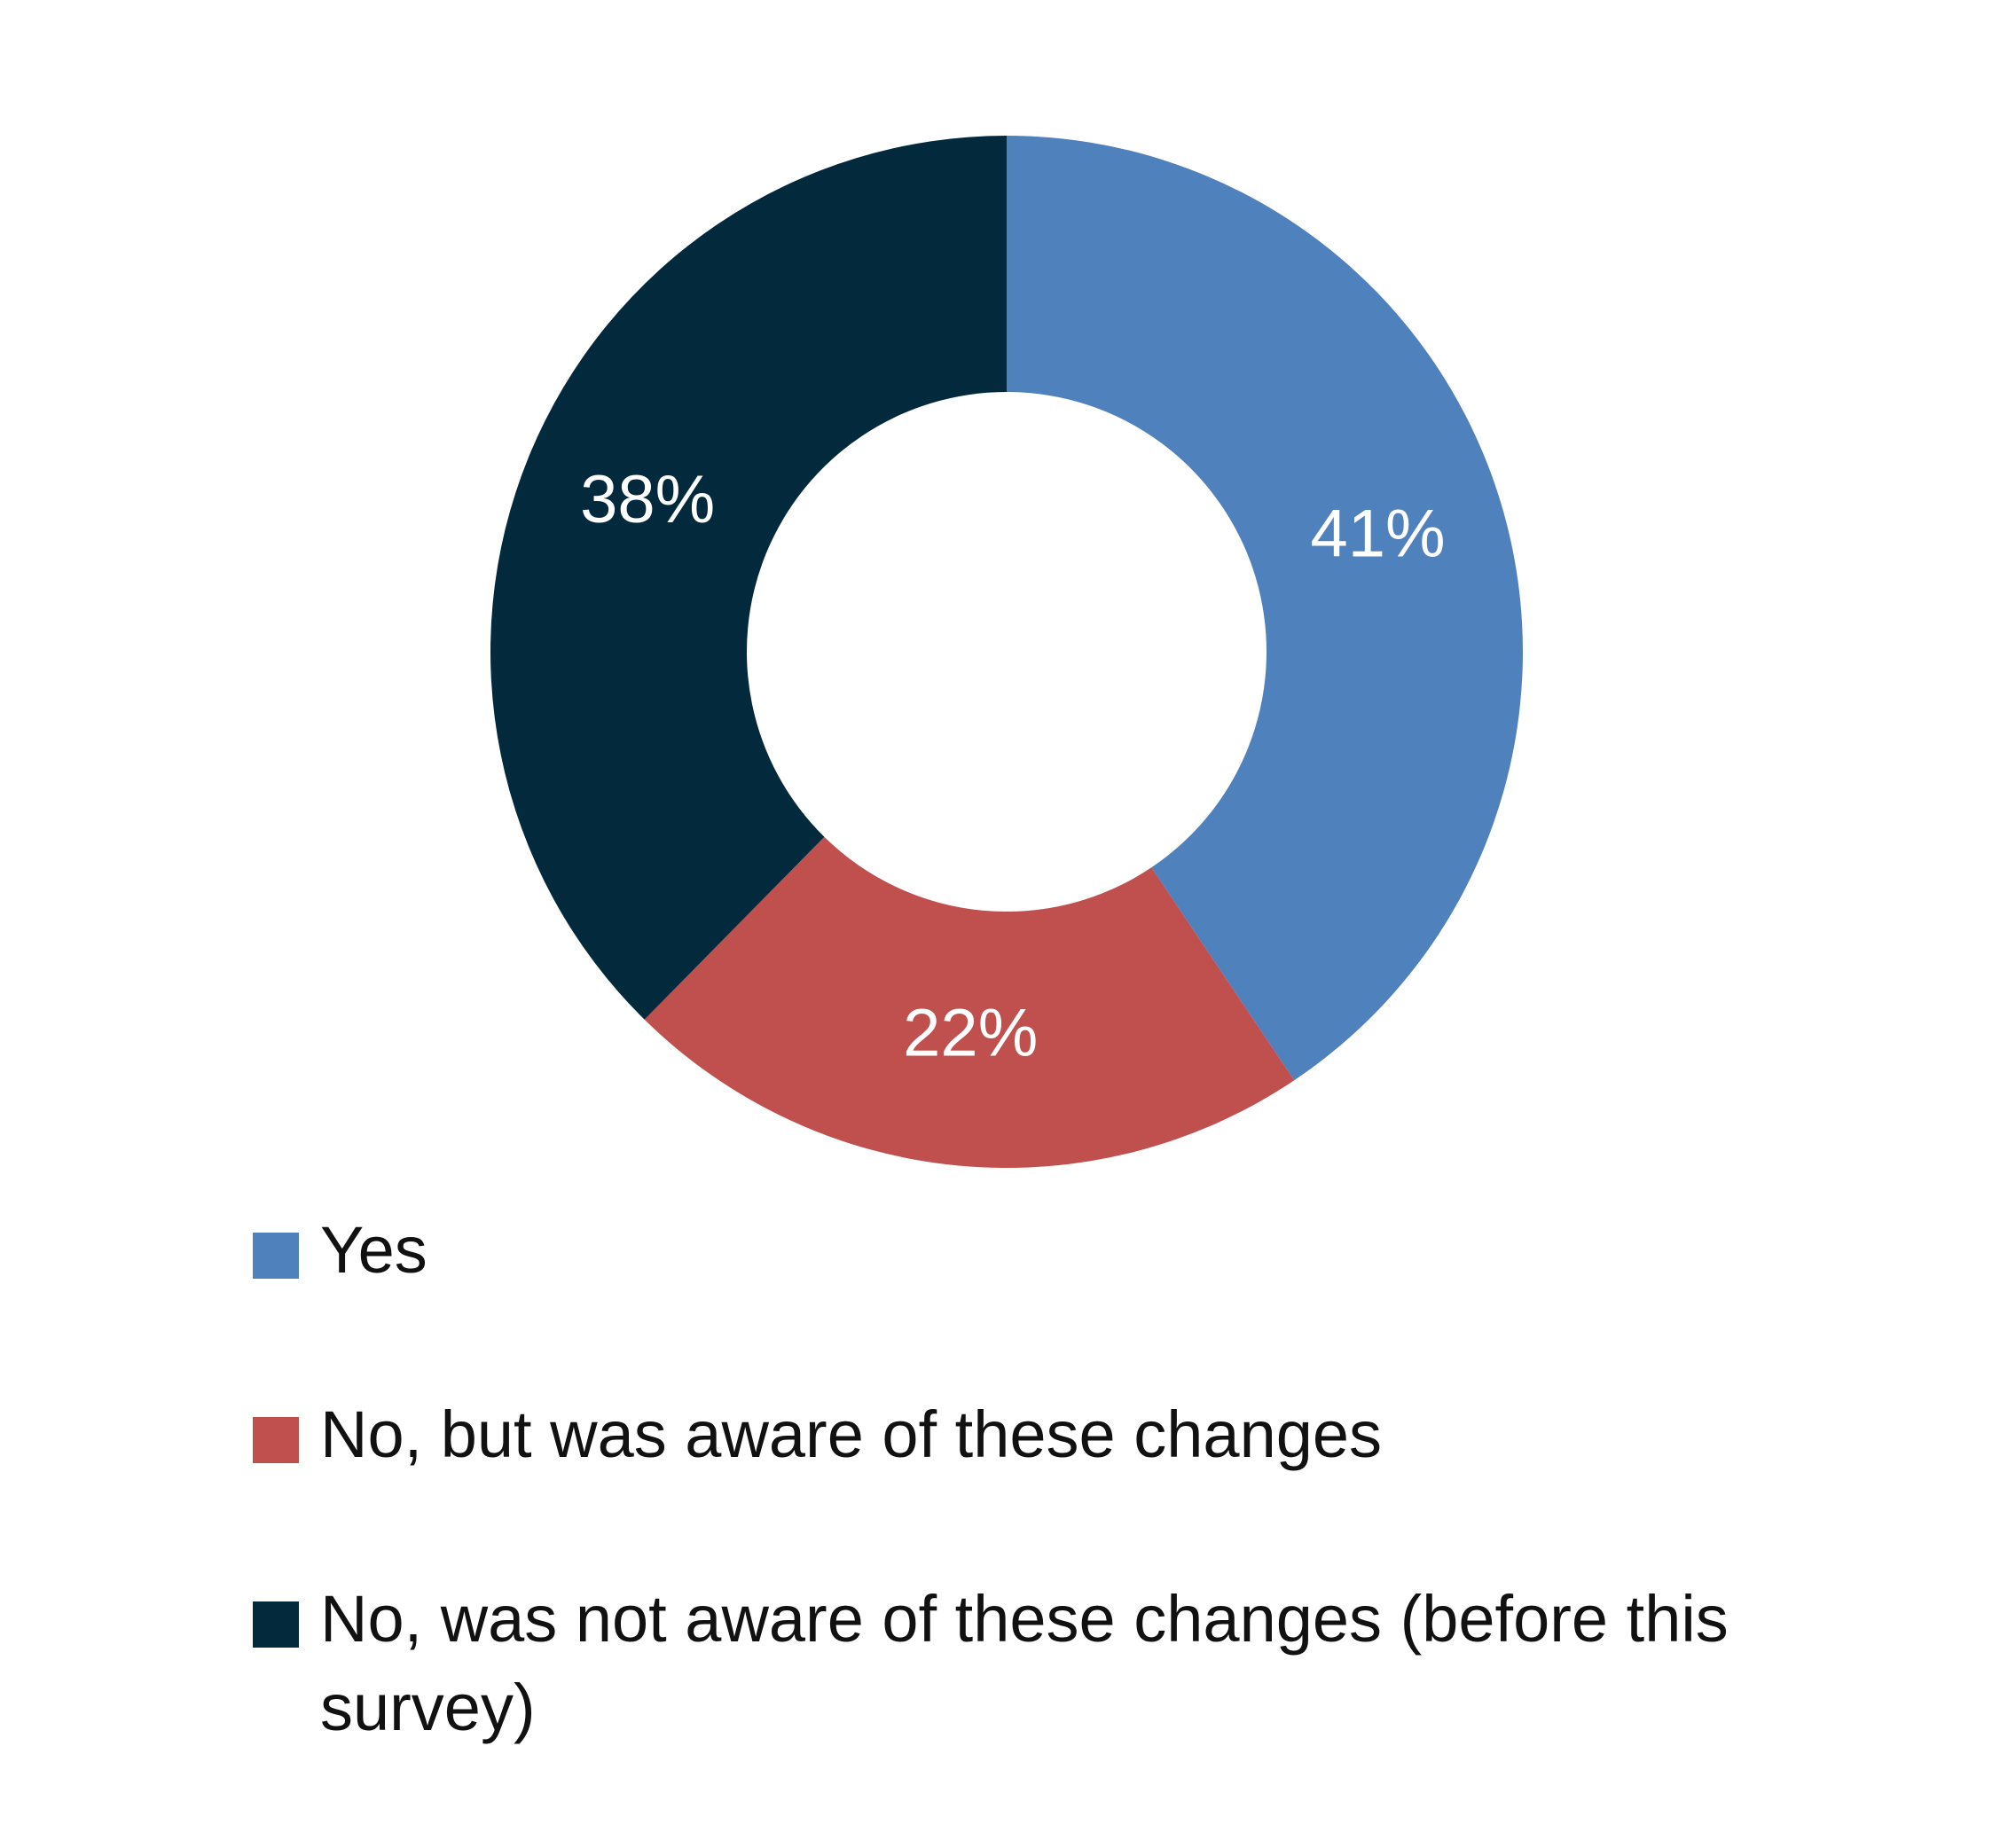 This screenshot has height=1848, width=1992. I want to click on legend-swatch-yes, so click(276, 1256).